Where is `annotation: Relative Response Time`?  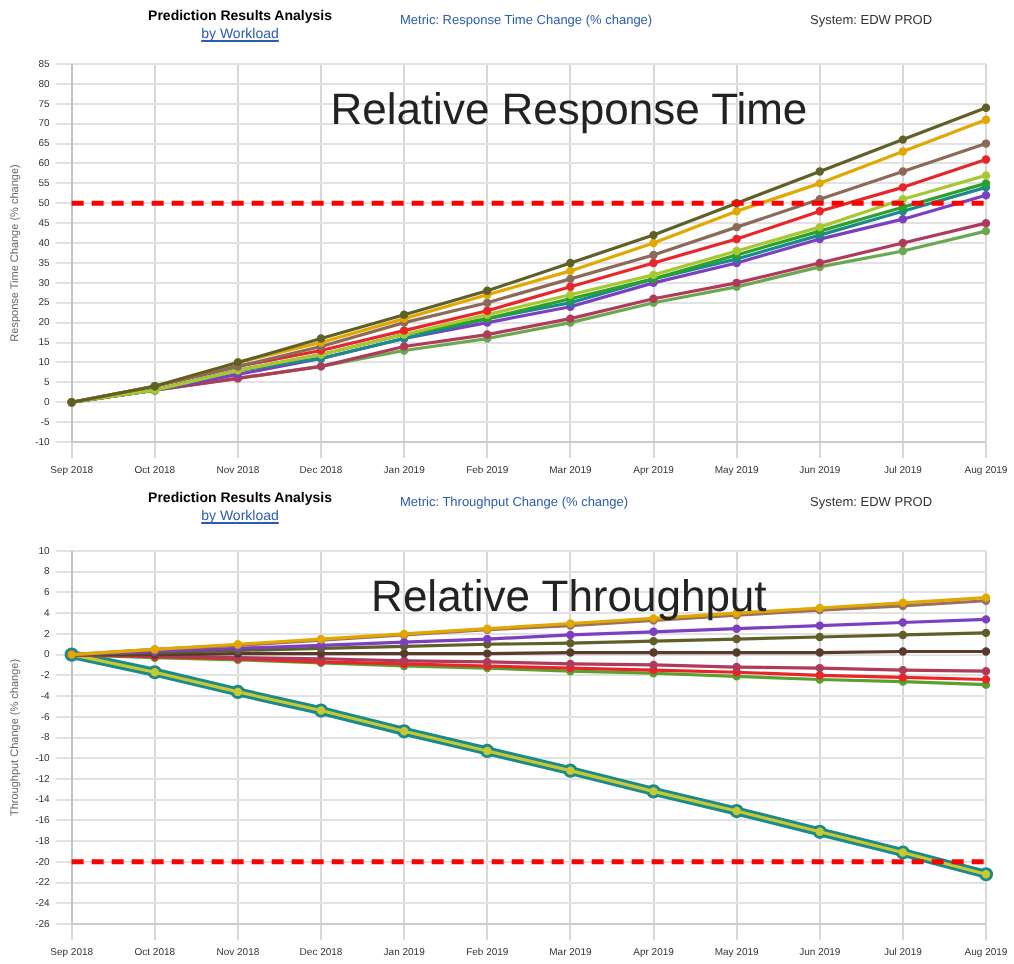 annotation: Relative Response Time is located at coordinates (569, 109).